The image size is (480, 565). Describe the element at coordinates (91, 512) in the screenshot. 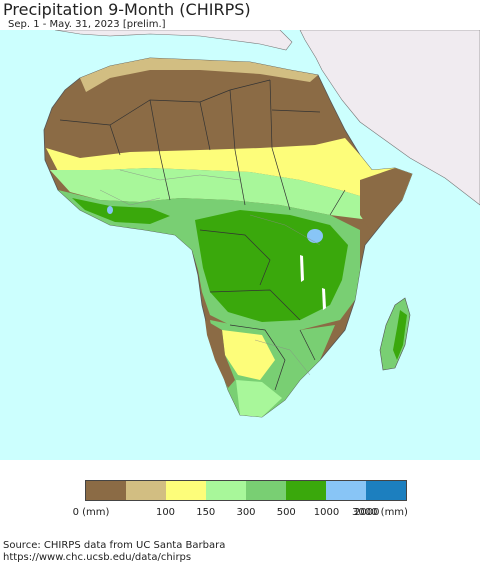

I see `legend-label-0: 0 (mm)` at that location.